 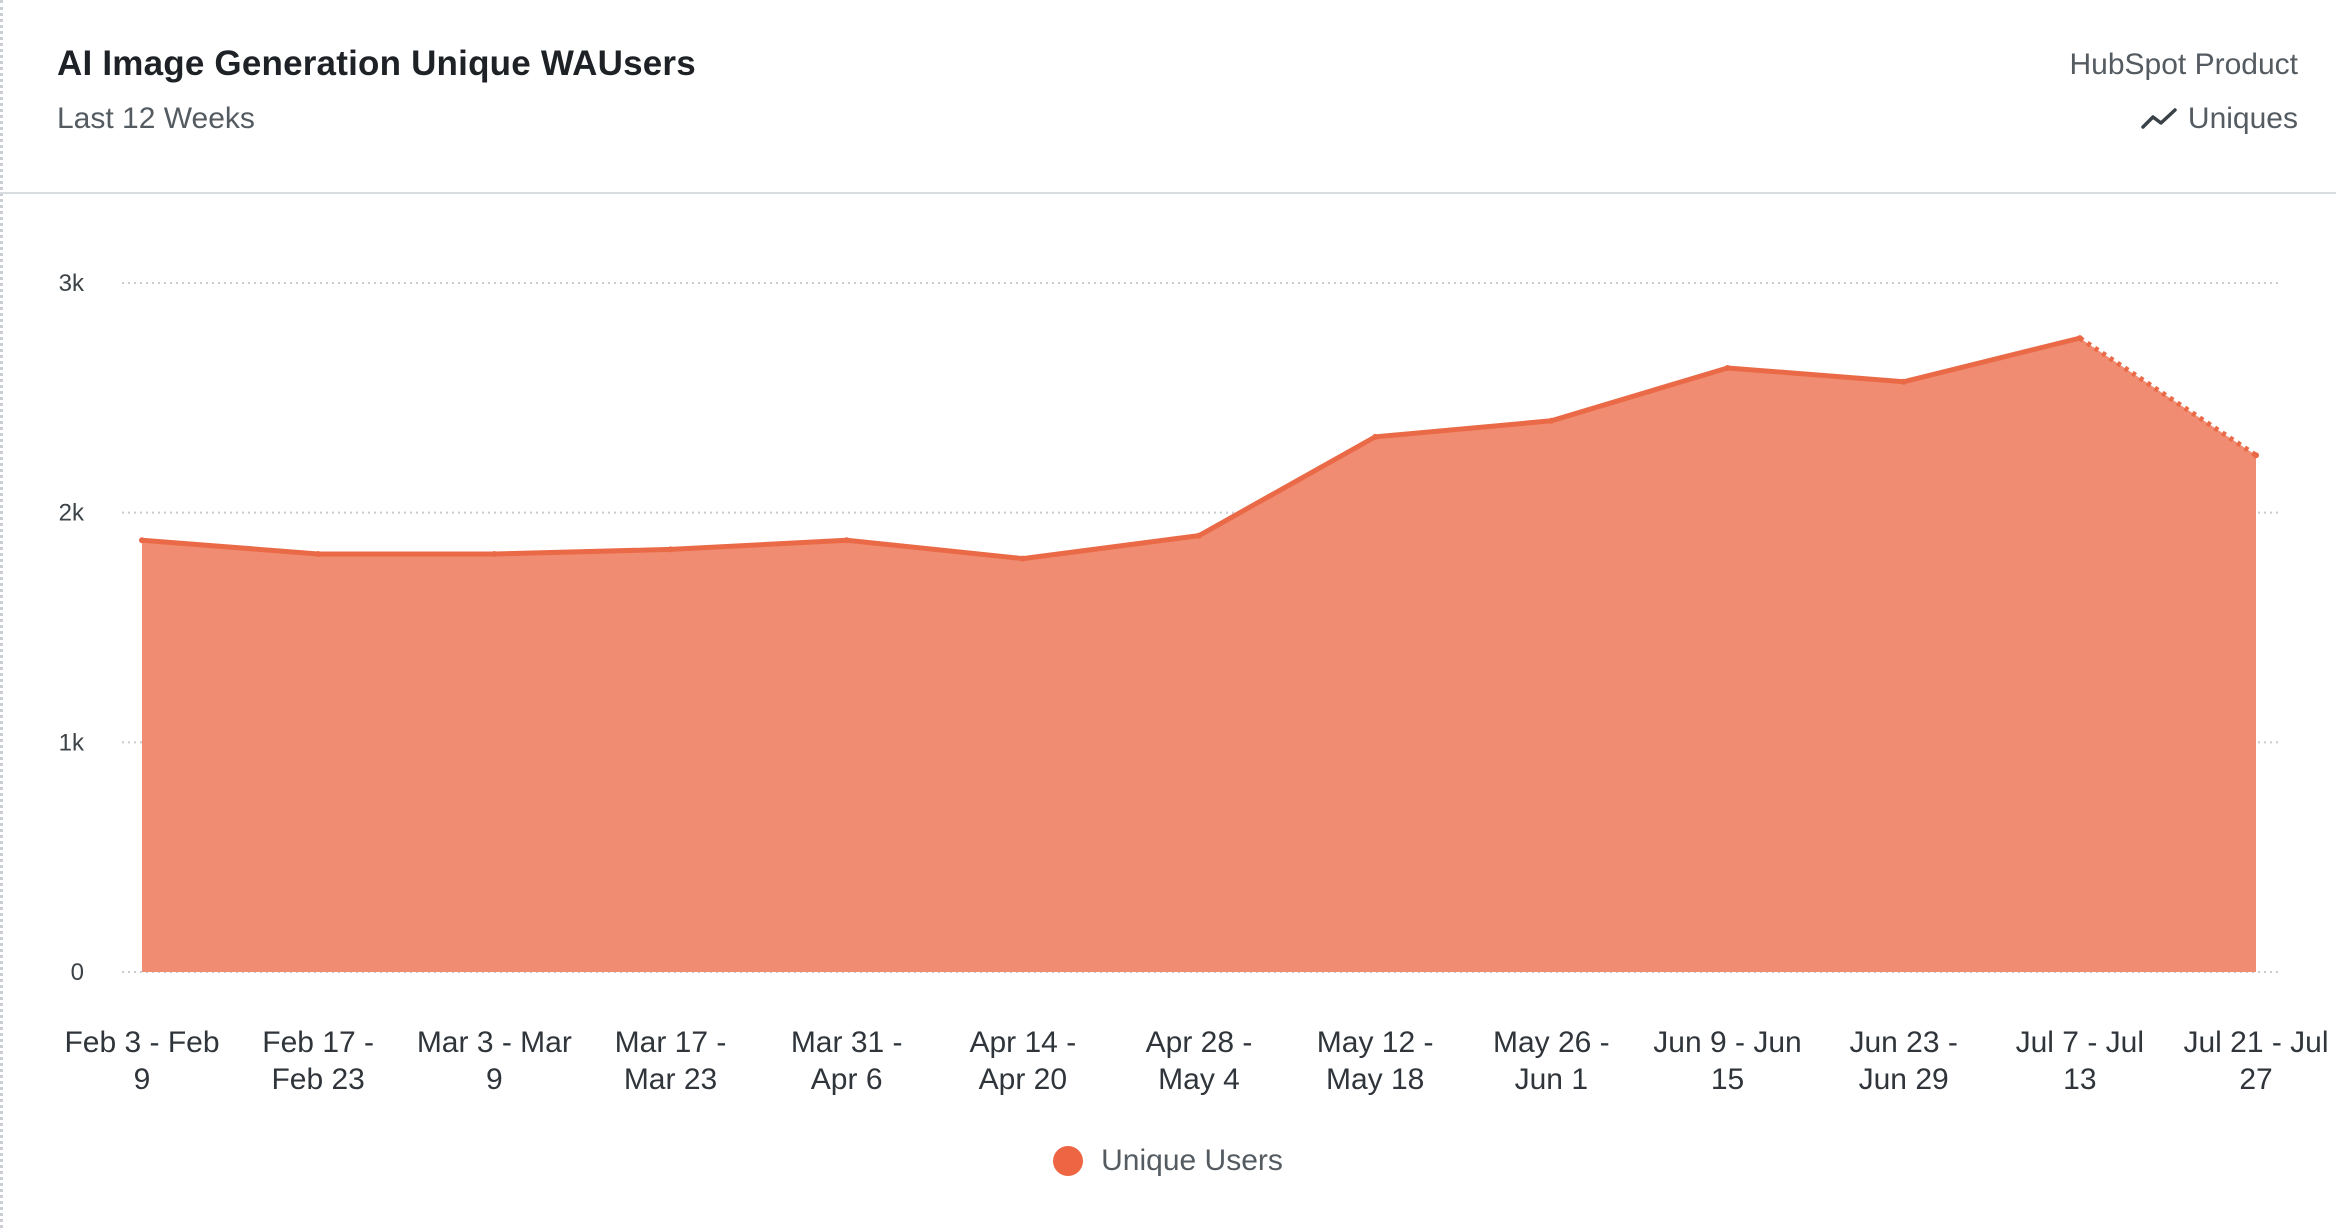 What do you see at coordinates (141, 1061) in the screenshot?
I see `x-tick-label-0: Feb 3 - Feb 9` at bounding box center [141, 1061].